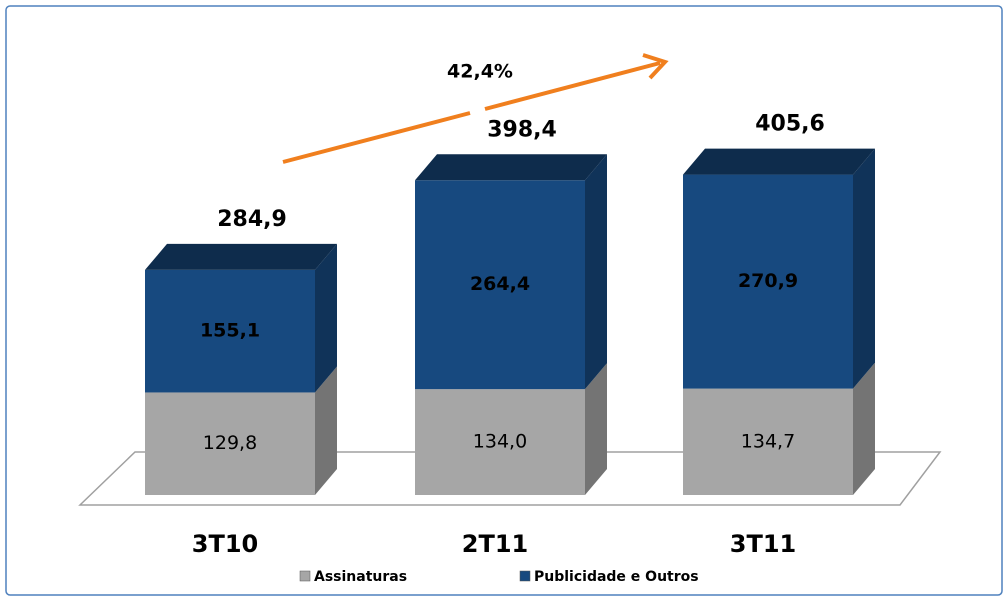  What do you see at coordinates (495, 544) in the screenshot?
I see `x-tick-label: 2T11` at bounding box center [495, 544].